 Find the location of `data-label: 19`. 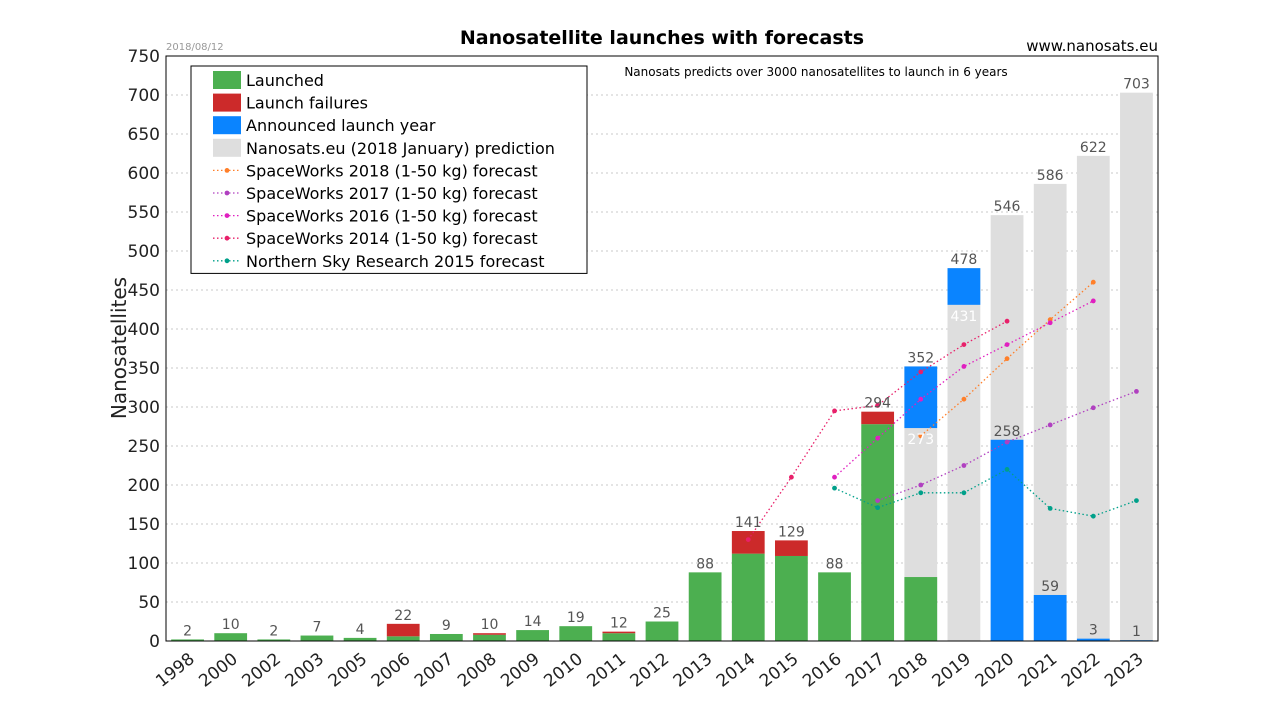

data-label: 19 is located at coordinates (576, 618).